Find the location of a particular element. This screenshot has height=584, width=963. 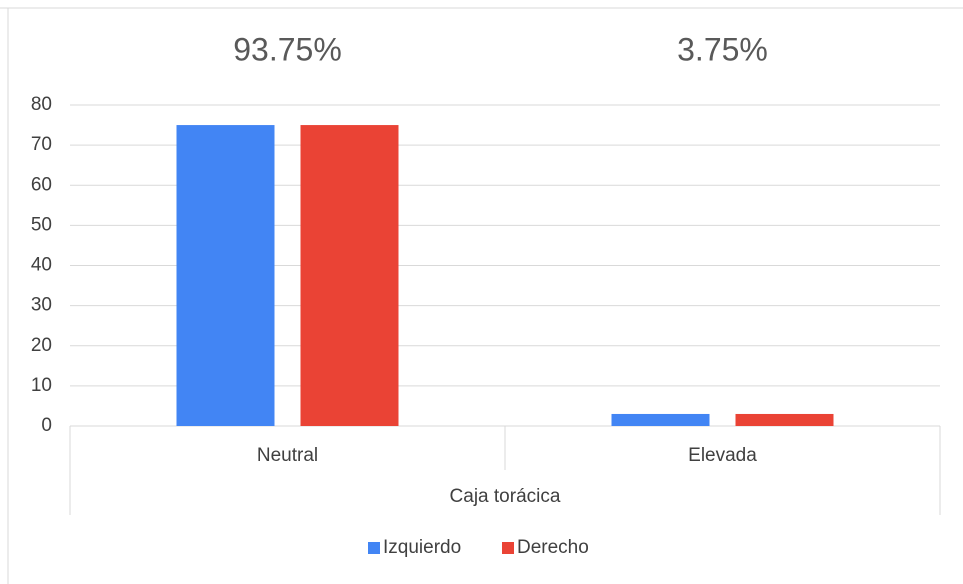

legend-label: Izquierdo is located at coordinates (422, 547).